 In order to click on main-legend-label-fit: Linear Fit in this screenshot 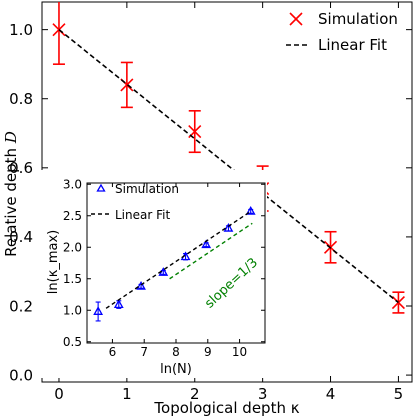, I will do `click(352, 45)`.